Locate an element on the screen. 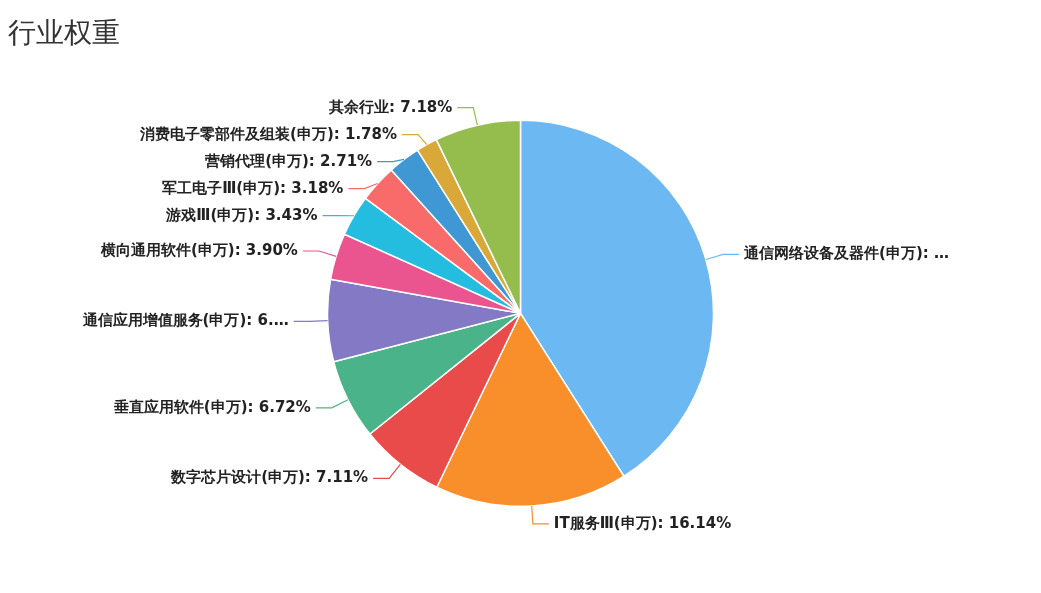 The image size is (1041, 593). slice-label: 游戏Ⅲ(申万): 3.43% is located at coordinates (241, 214).